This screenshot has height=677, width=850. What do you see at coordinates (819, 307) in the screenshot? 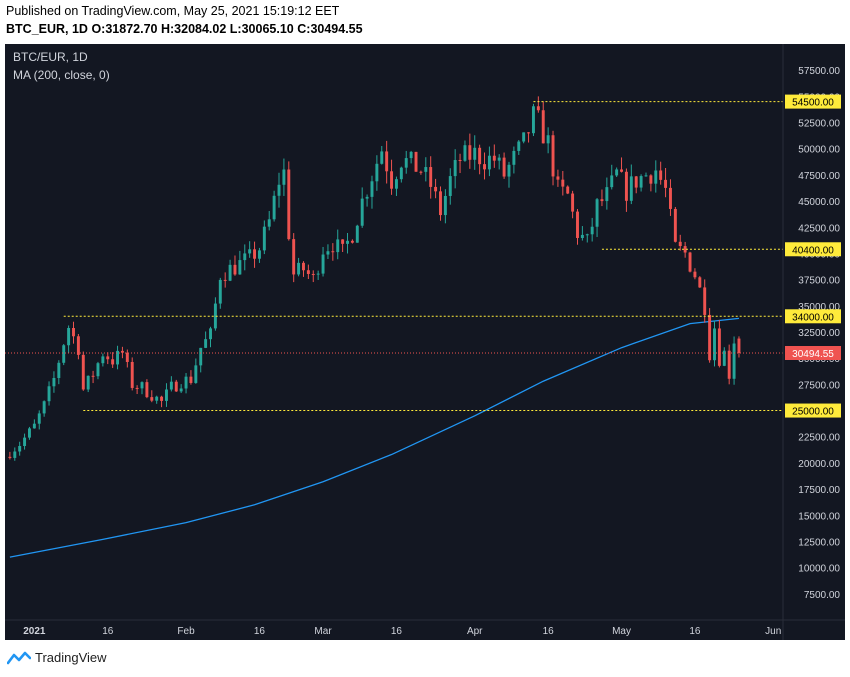
I see `y-tick-label: 35000.00` at bounding box center [819, 307].